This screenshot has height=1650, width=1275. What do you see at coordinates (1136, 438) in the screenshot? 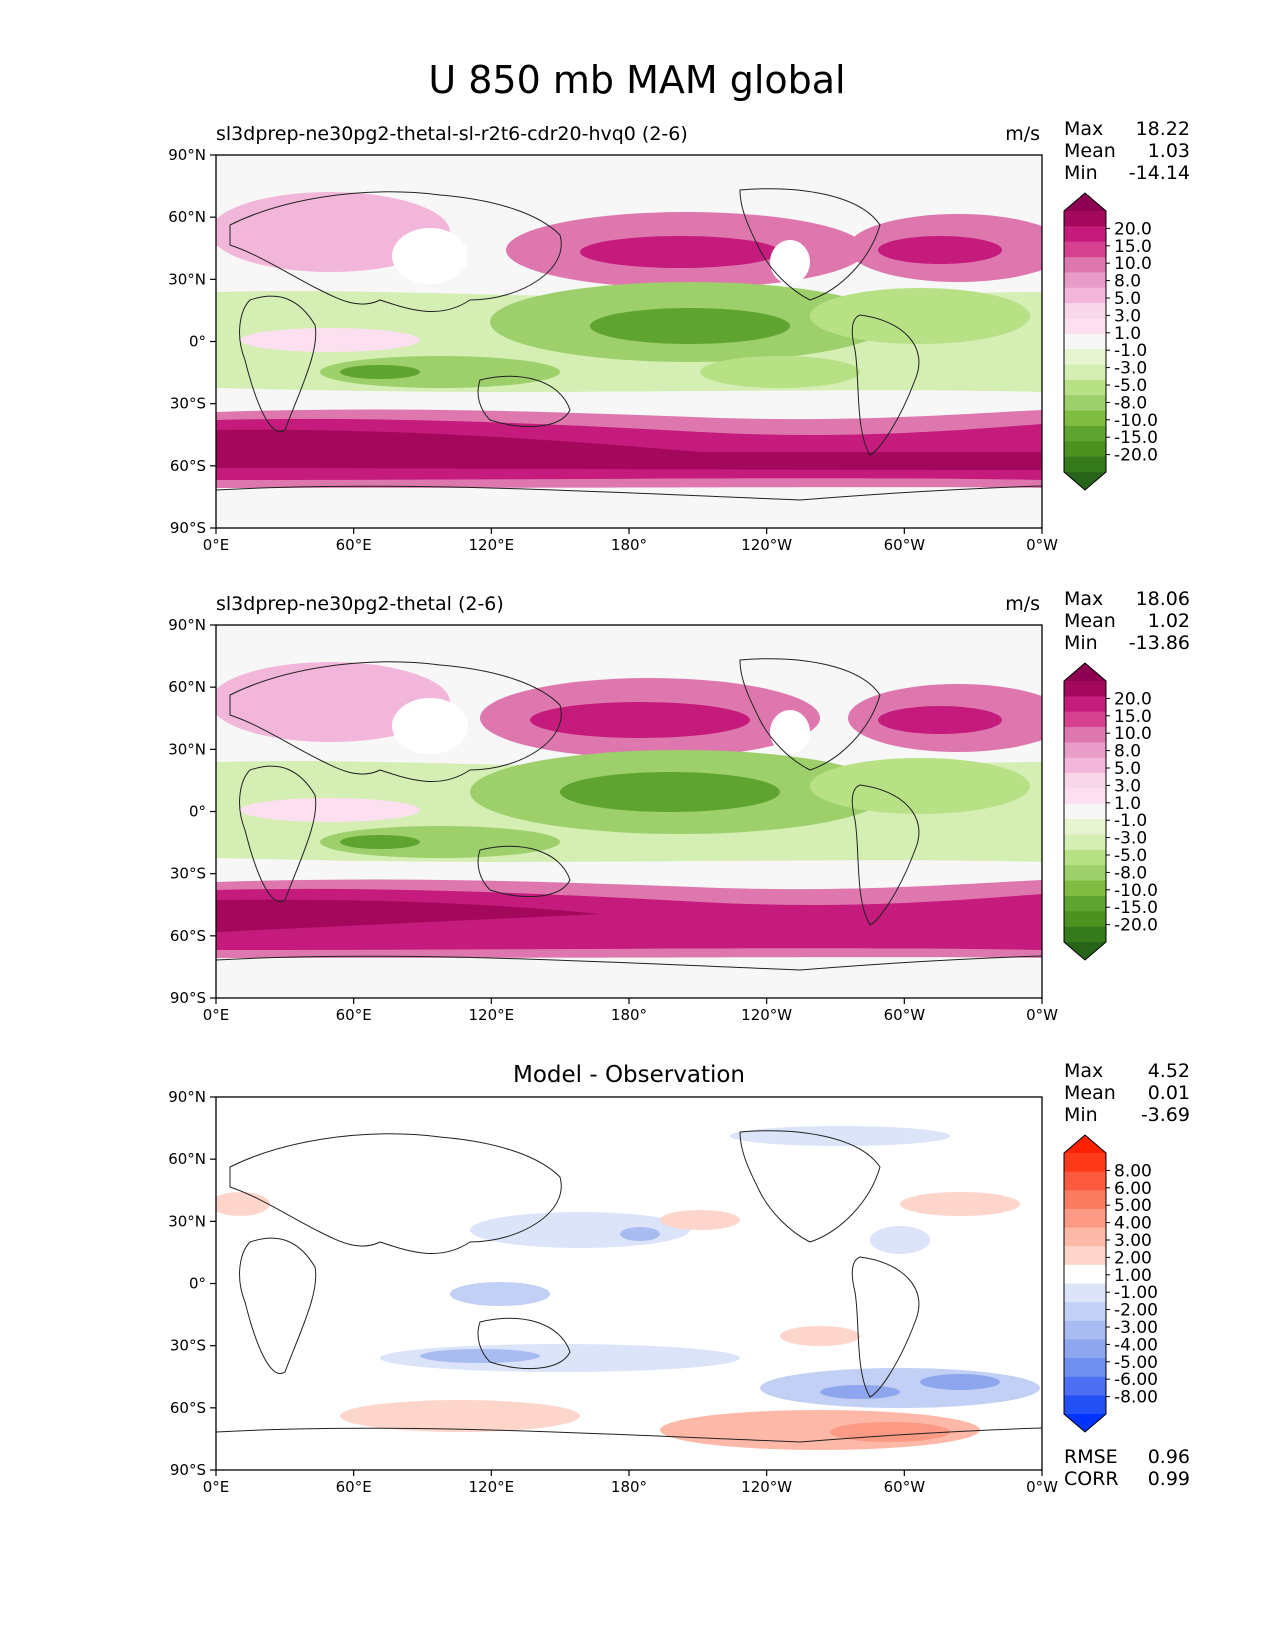
I see `colorbar-label: -15.0` at bounding box center [1136, 438].